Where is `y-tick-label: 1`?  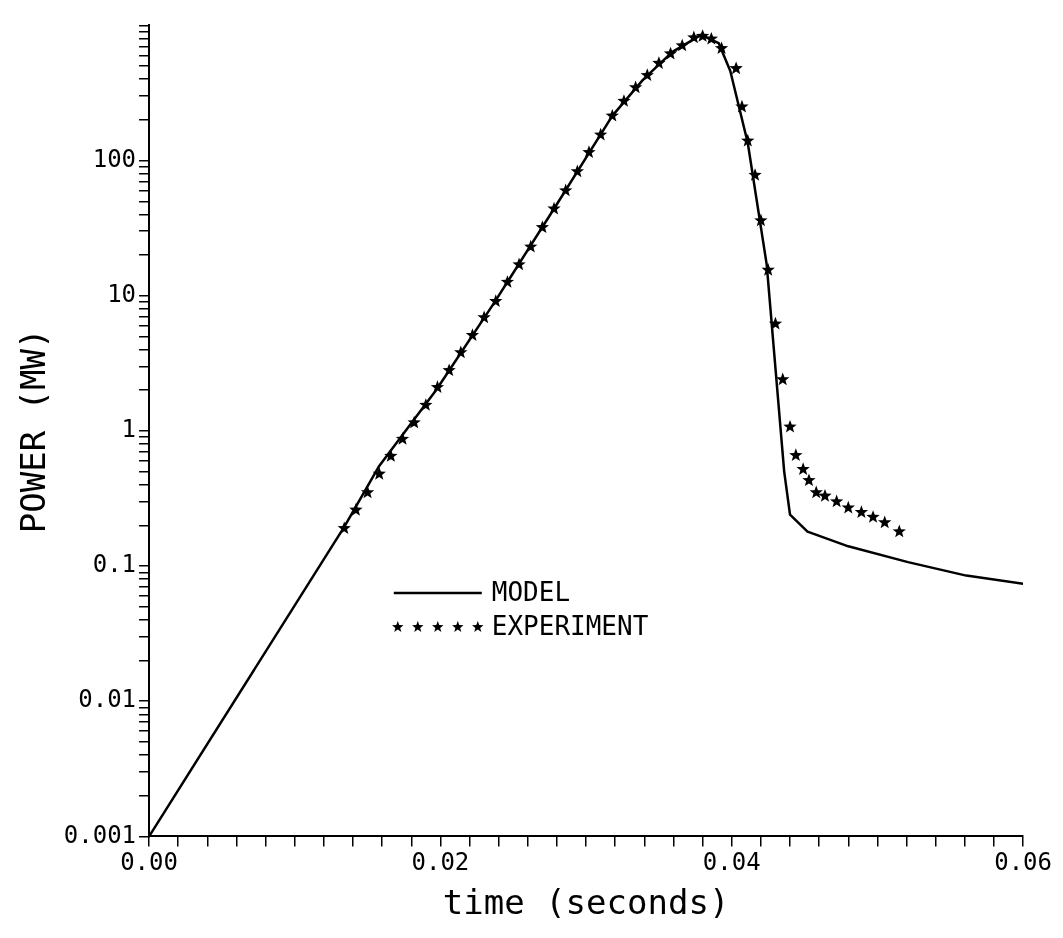
y-tick-label: 1 is located at coordinates (129, 429).